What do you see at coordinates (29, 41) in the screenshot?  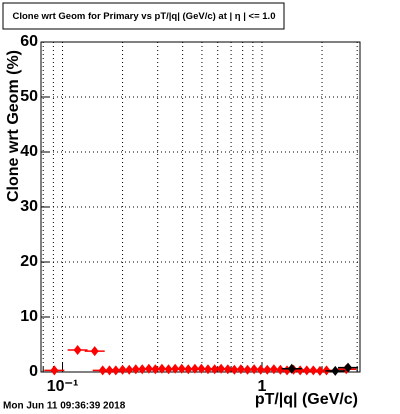 I see `y-tick-label: 60` at bounding box center [29, 41].